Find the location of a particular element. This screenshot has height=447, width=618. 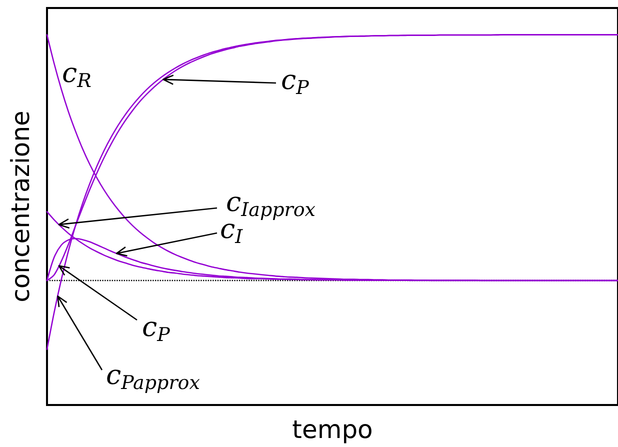

x-axis-title: tempo is located at coordinates (332, 429).